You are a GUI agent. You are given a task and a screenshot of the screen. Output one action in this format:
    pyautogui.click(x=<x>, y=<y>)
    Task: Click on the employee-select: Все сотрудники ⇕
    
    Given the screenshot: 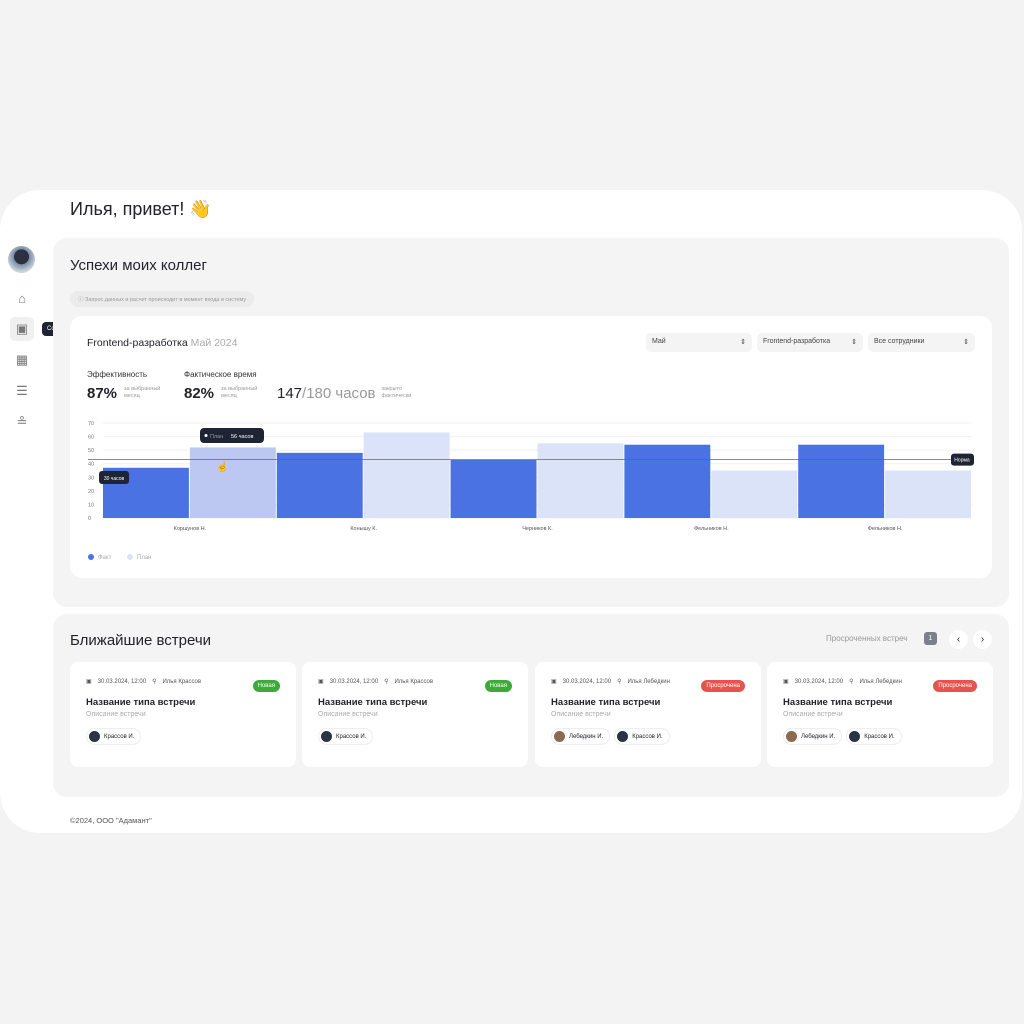 What is the action you would take?
    pyautogui.click(x=921, y=342)
    